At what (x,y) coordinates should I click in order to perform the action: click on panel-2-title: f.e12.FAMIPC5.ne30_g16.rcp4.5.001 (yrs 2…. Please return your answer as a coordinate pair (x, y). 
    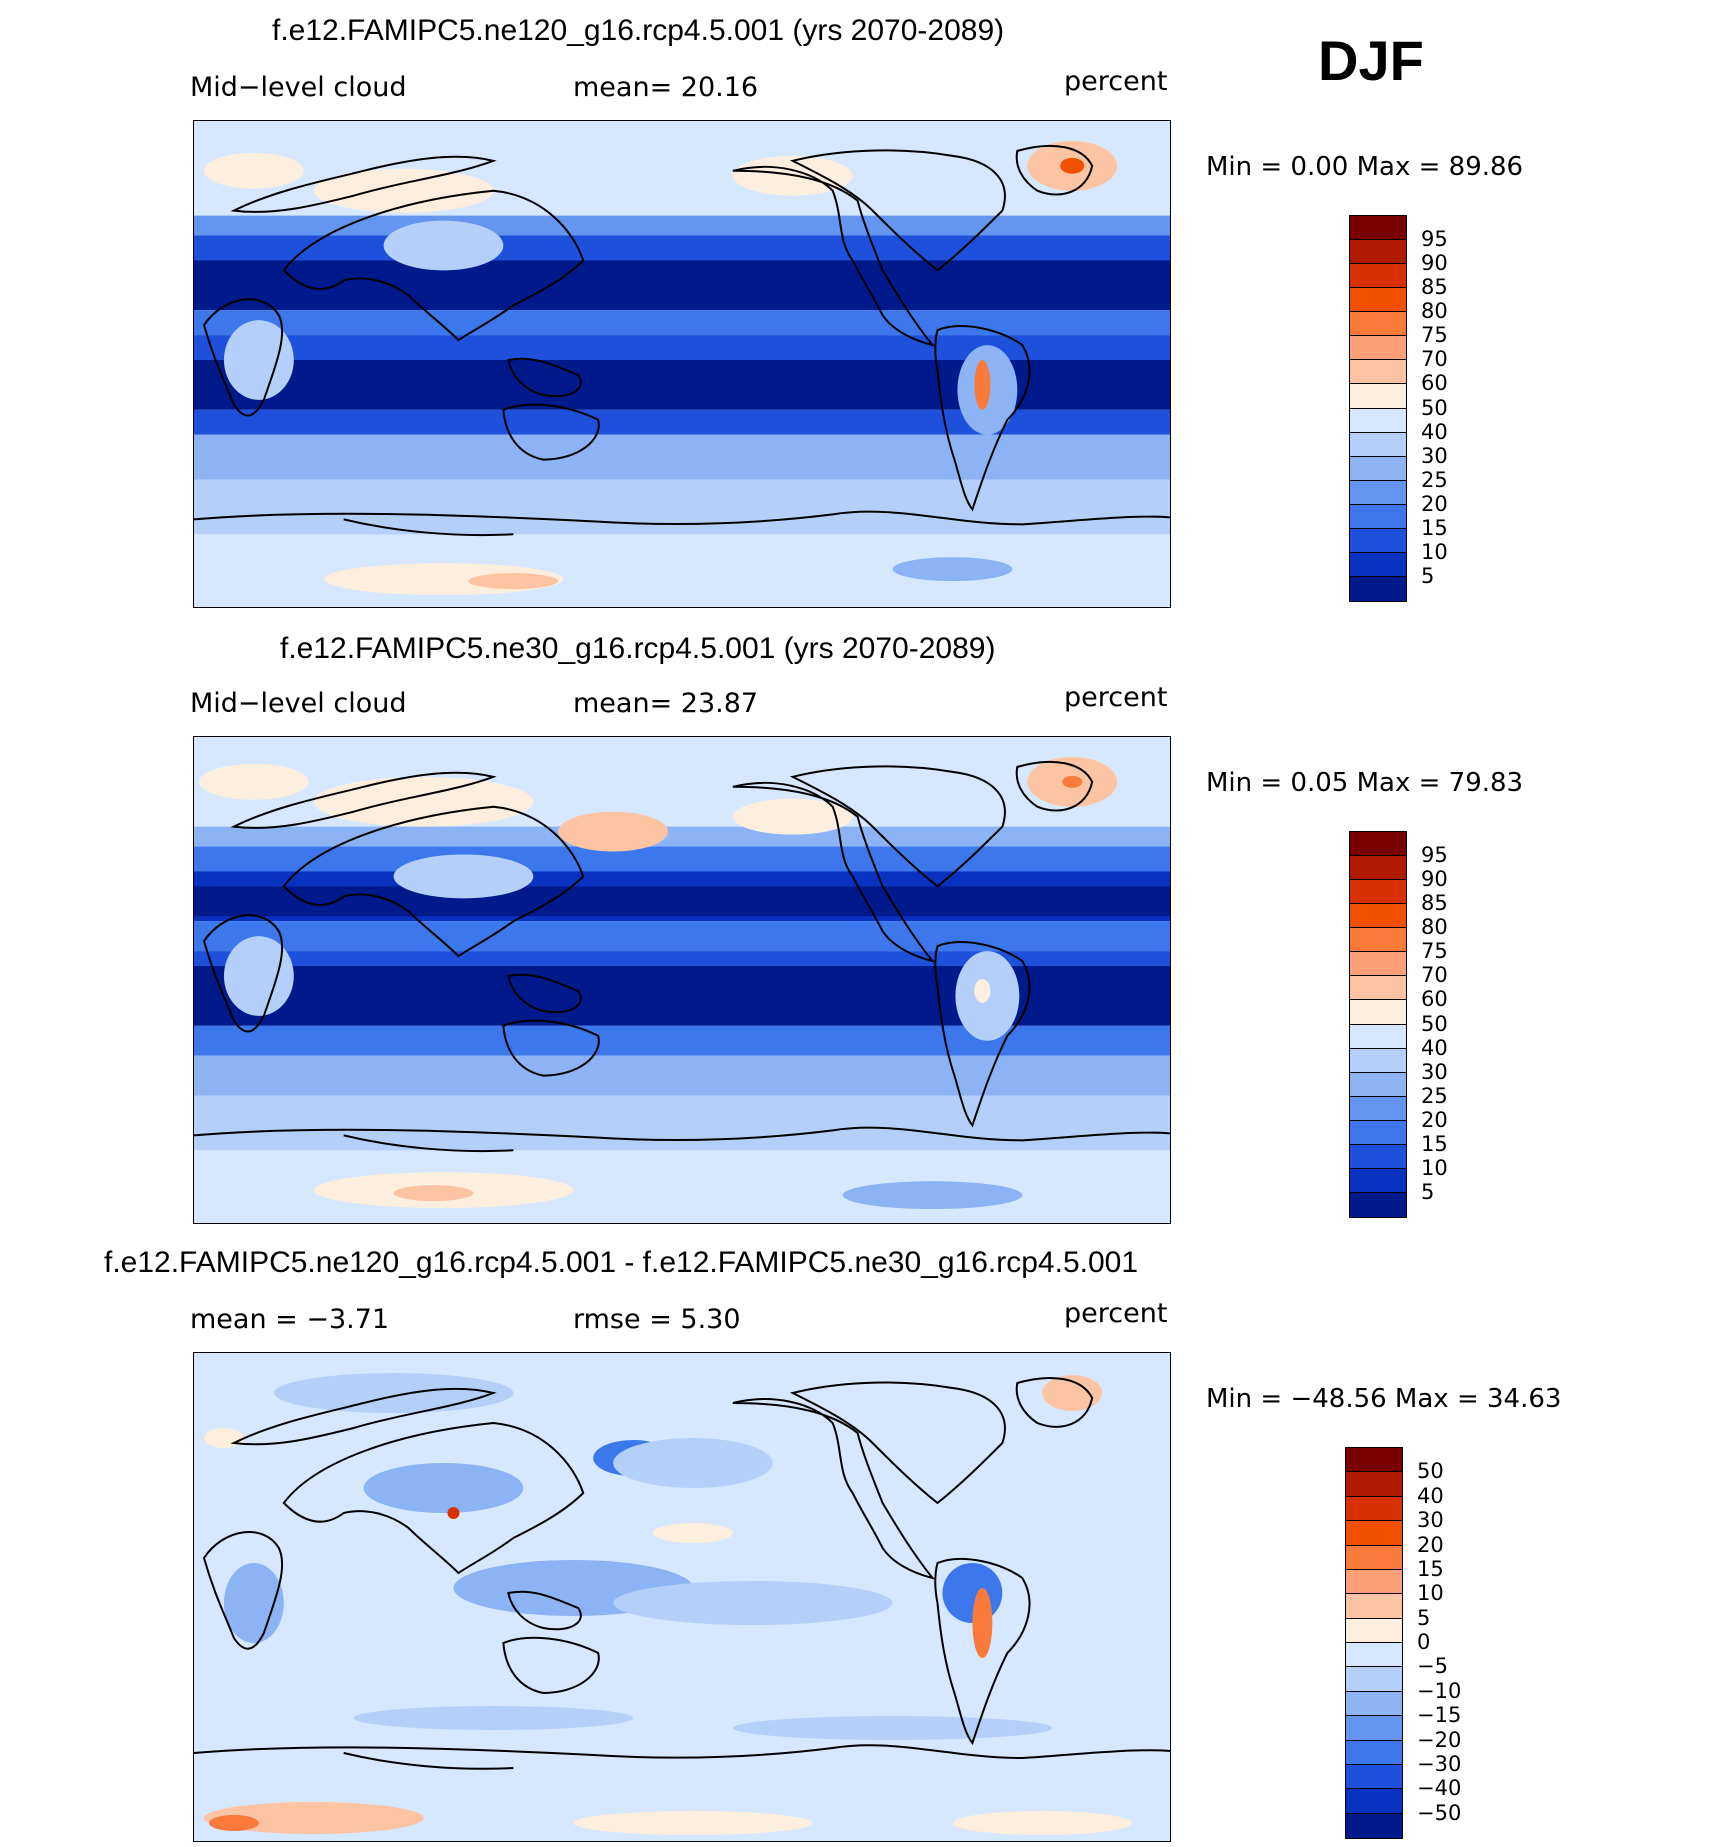
    Looking at the image, I should click on (638, 648).